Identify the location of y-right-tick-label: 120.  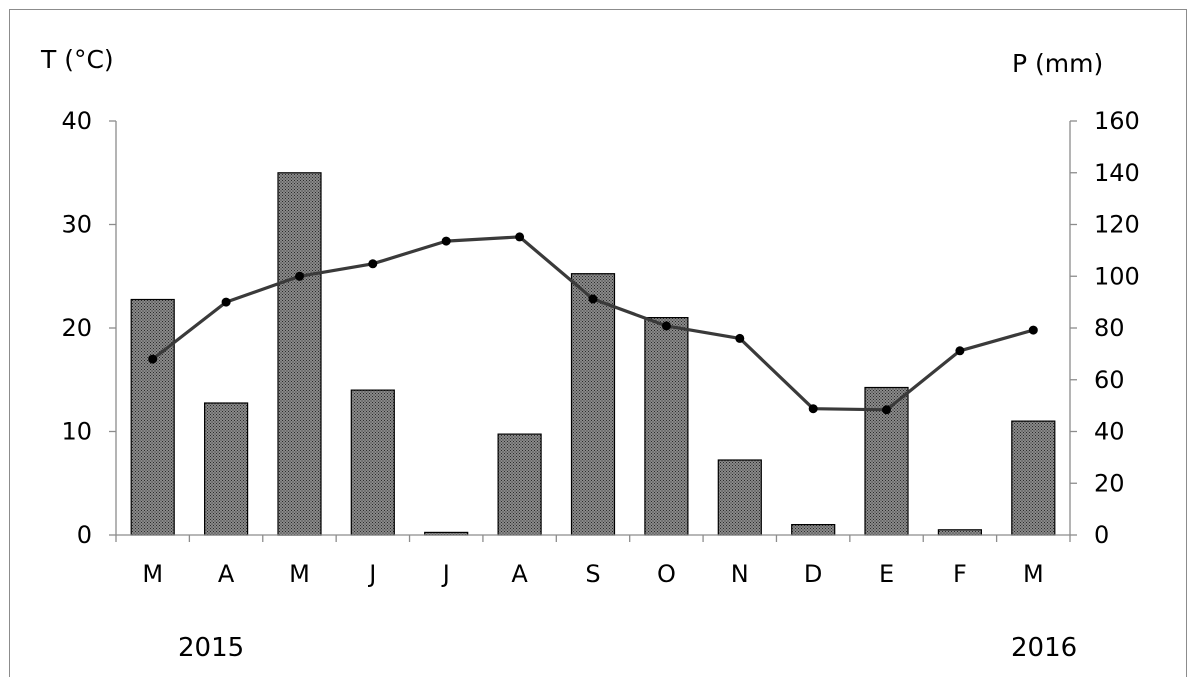
(1117, 225).